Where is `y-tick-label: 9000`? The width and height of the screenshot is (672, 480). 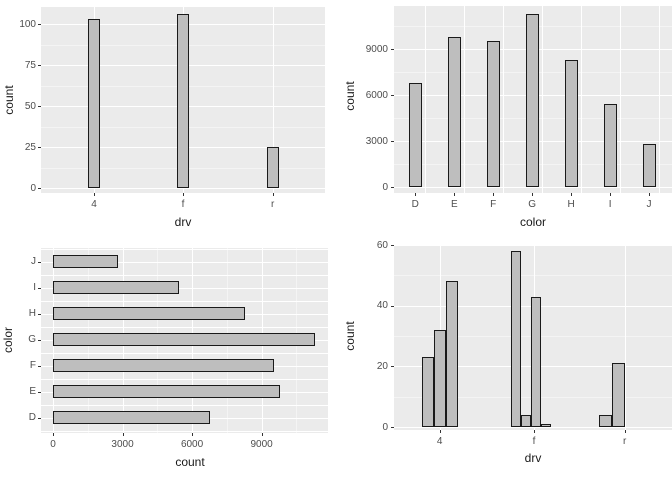 y-tick-label: 9000 is located at coordinates (376, 49).